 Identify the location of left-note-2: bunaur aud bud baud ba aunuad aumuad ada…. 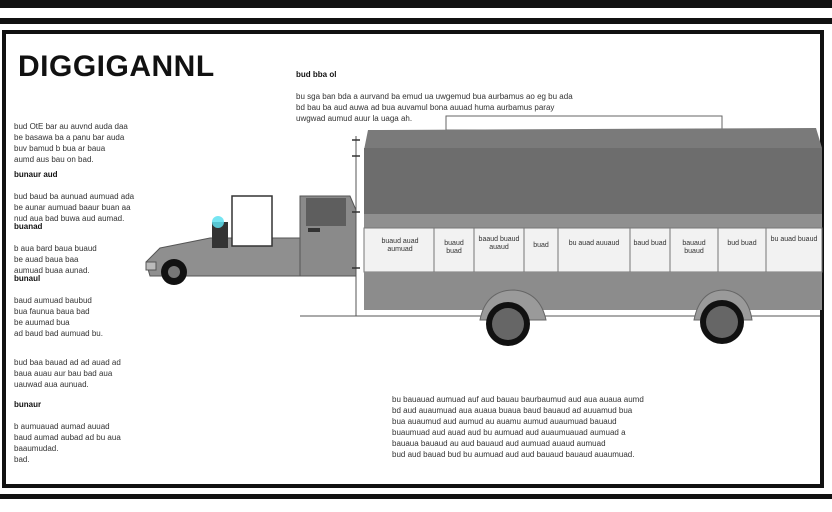
(104, 191).